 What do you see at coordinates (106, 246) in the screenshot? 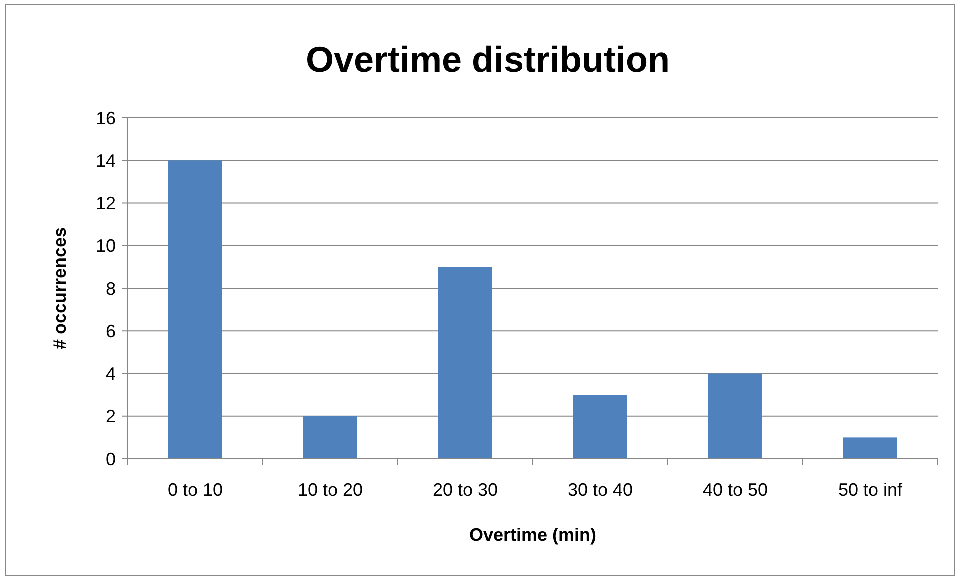
I see `y-tick-label: 10` at bounding box center [106, 246].